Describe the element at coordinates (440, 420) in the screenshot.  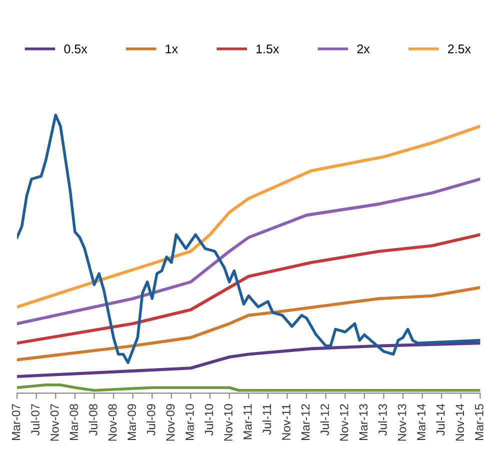
I see `x-tick-label: Jul-14` at that location.